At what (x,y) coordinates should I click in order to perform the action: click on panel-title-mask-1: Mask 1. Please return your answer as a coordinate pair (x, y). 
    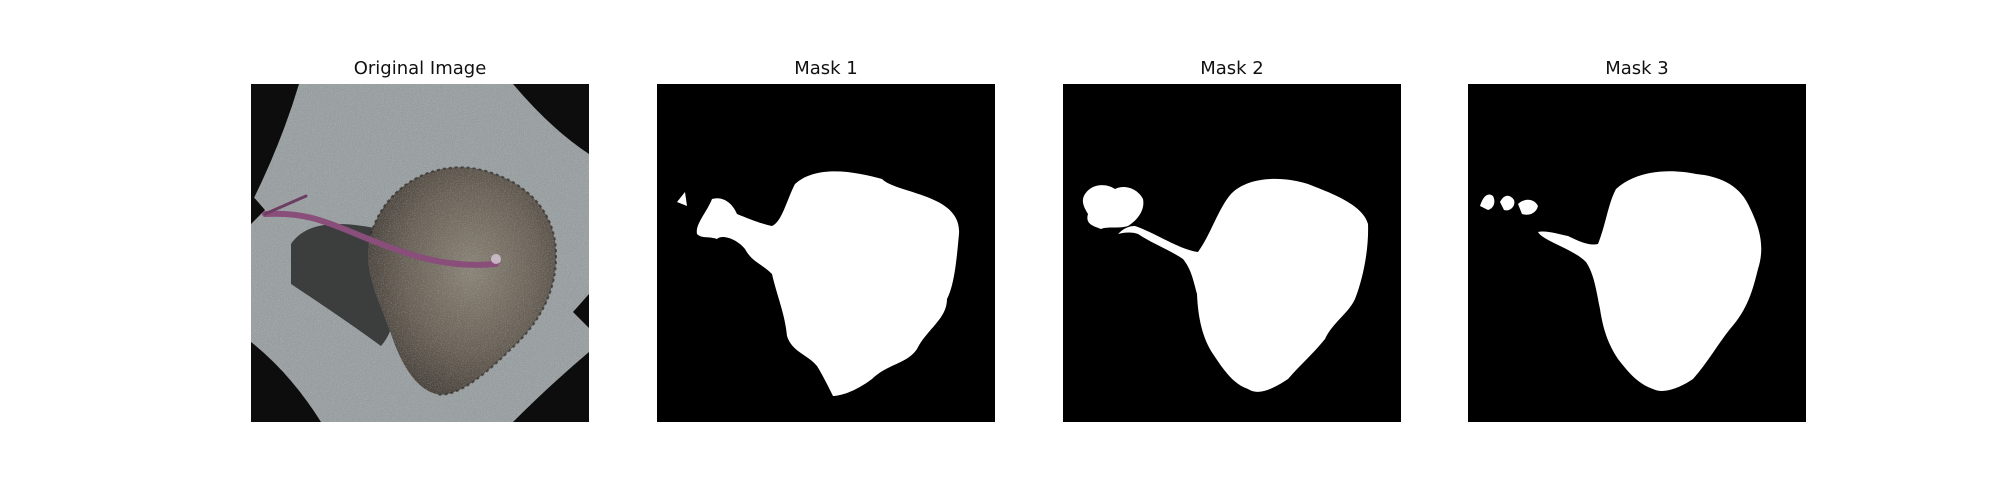
    Looking at the image, I should click on (826, 68).